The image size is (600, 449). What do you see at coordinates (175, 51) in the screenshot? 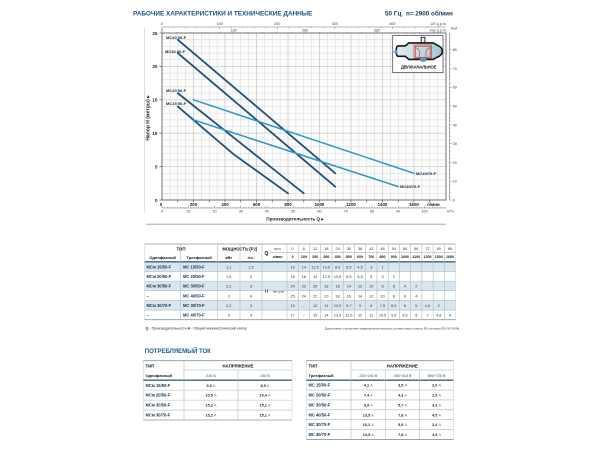
I see `svg-text: МС30 50-F` at bounding box center [175, 51].